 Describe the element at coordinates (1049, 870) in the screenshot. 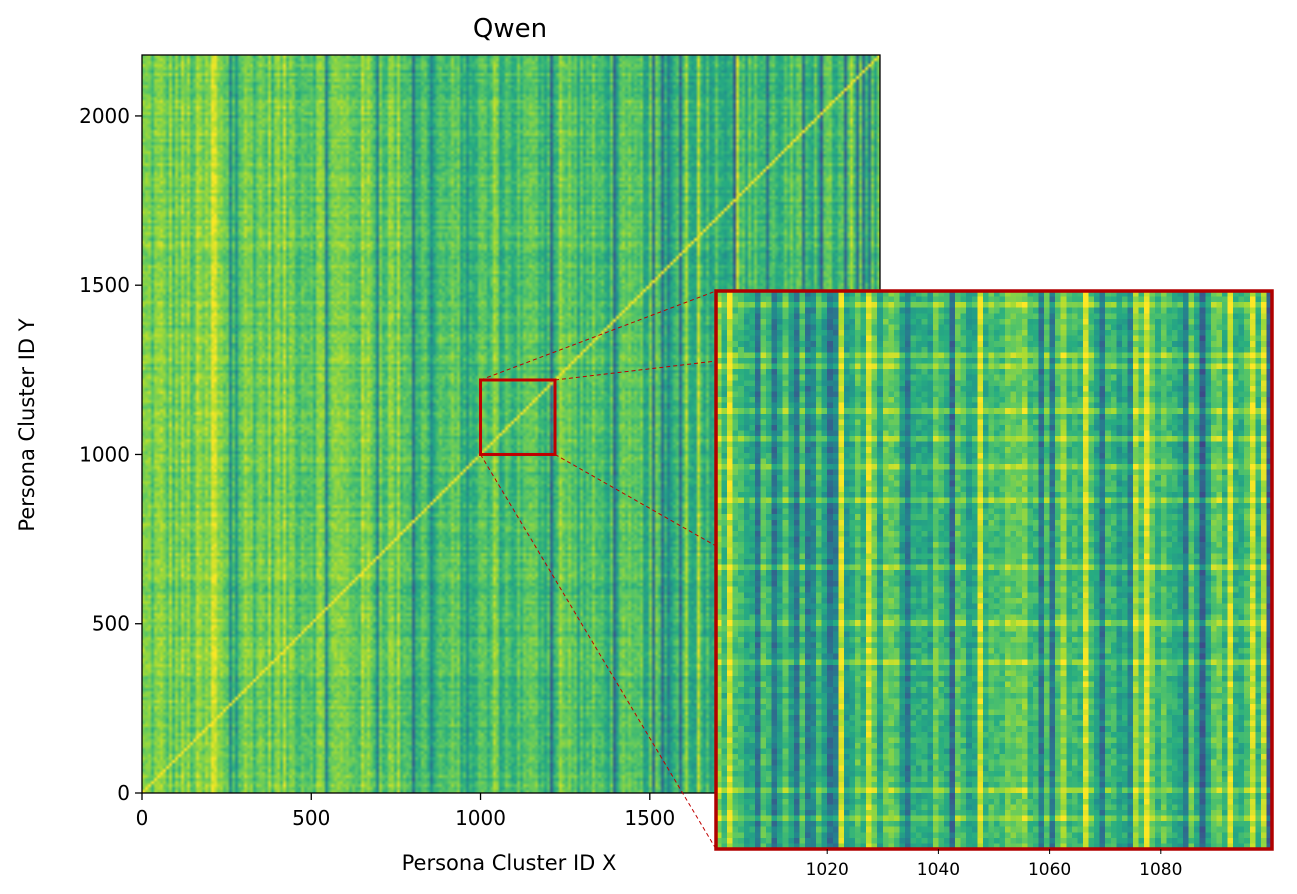

I see `inset-x-tick-label: 1060` at that location.